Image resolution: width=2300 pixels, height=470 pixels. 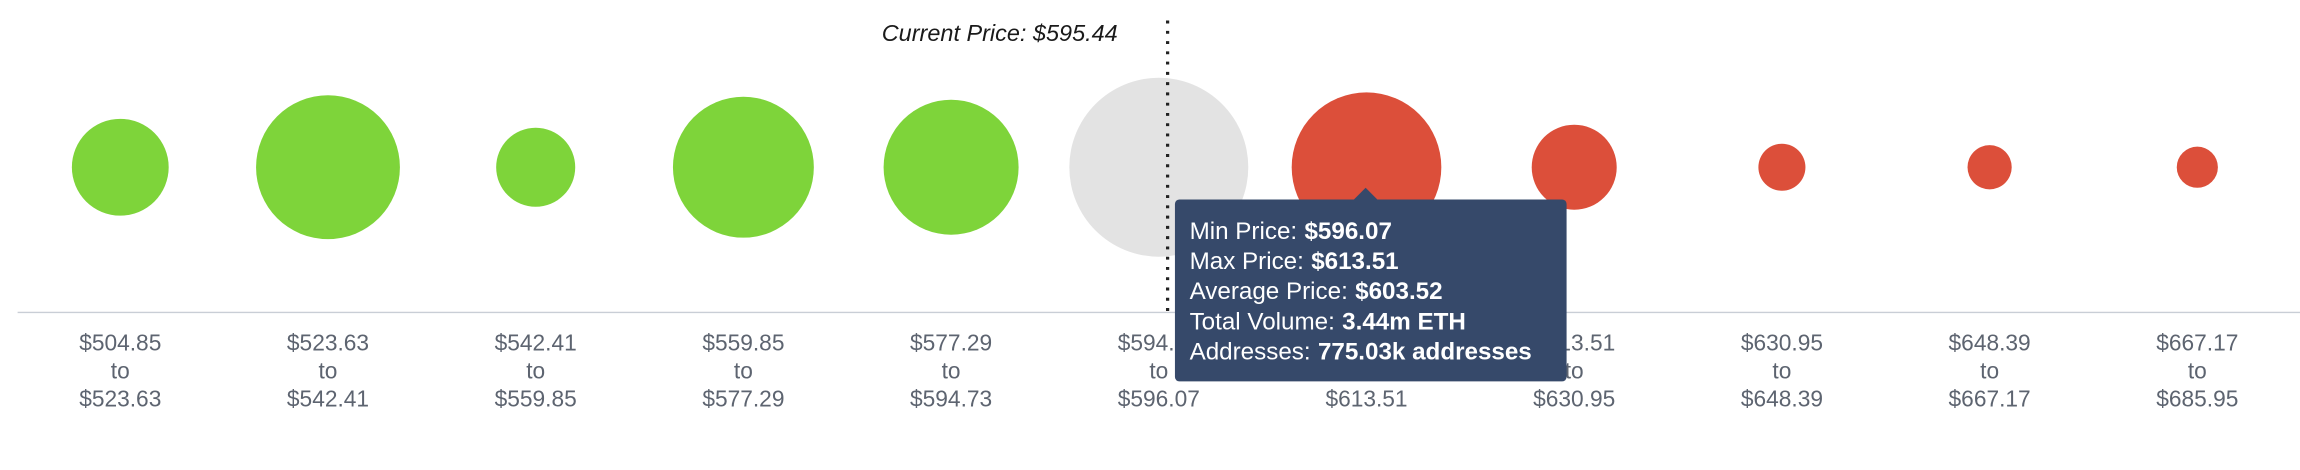 What do you see at coordinates (328, 343) in the screenshot?
I see `range-from: $523.63` at bounding box center [328, 343].